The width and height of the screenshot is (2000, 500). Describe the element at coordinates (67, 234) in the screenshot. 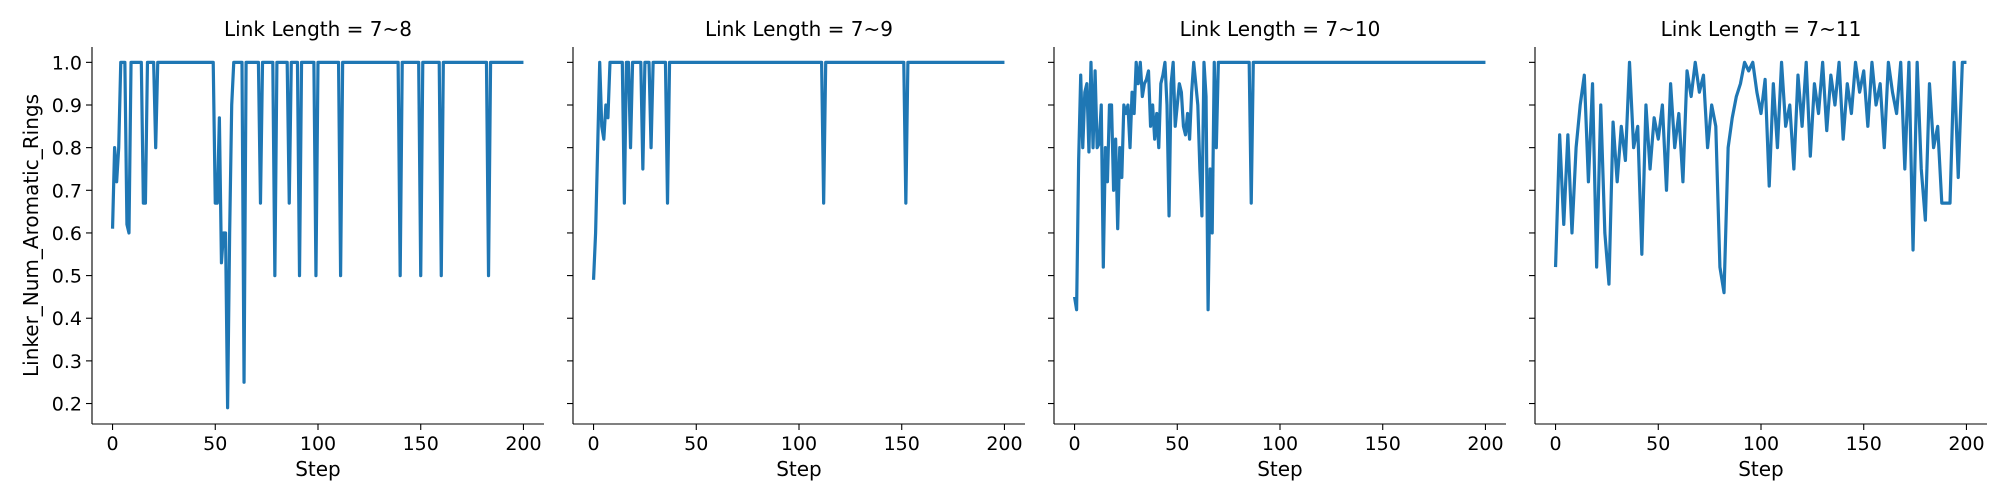

I see `y-tick-label: 0.6` at that location.